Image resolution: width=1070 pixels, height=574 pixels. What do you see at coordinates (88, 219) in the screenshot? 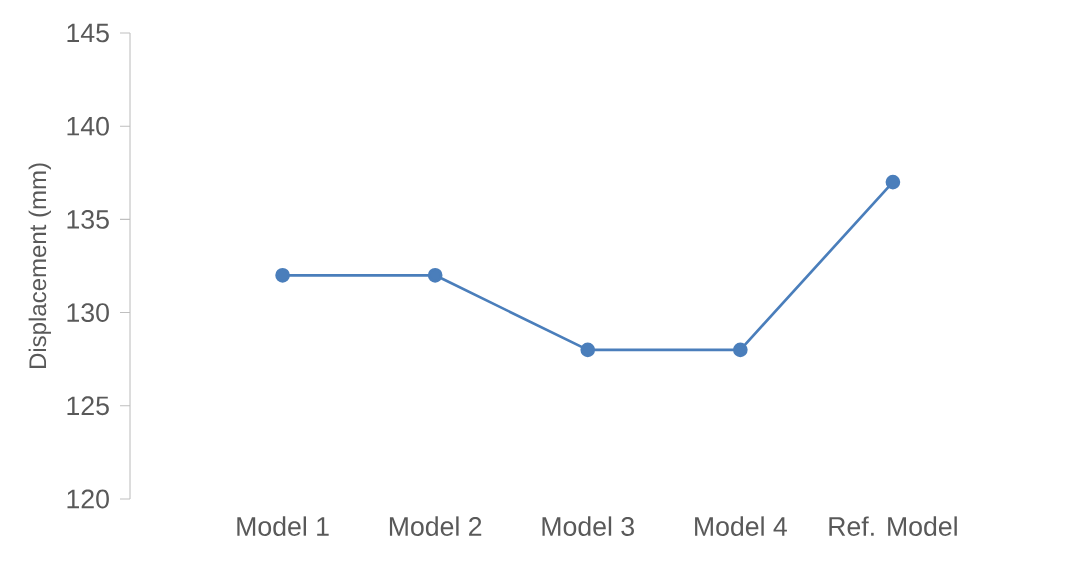
I see `y-tick-label: 135` at bounding box center [88, 219].